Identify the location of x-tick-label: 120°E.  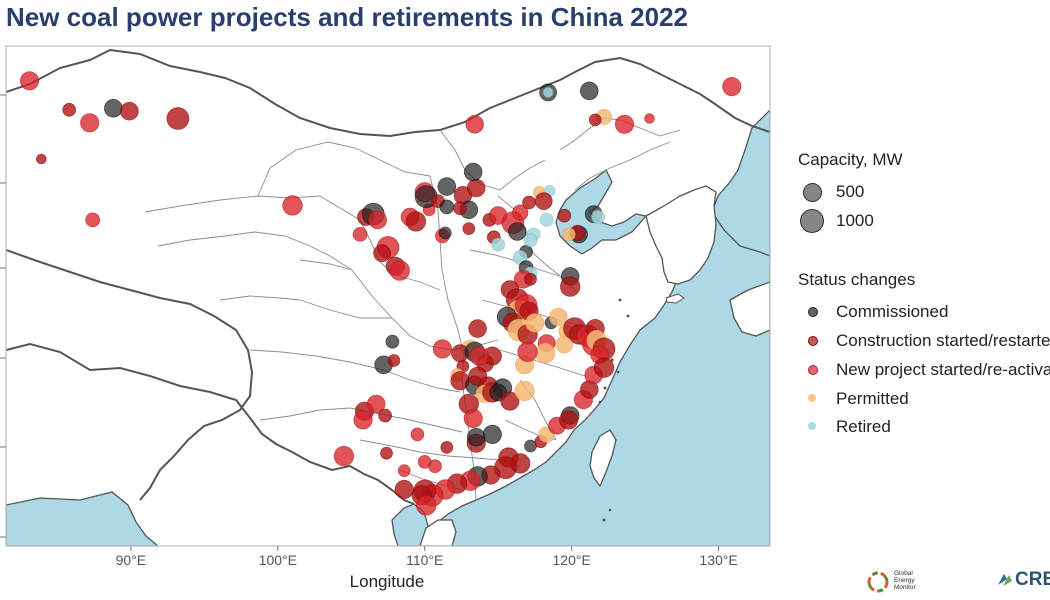
(572, 560).